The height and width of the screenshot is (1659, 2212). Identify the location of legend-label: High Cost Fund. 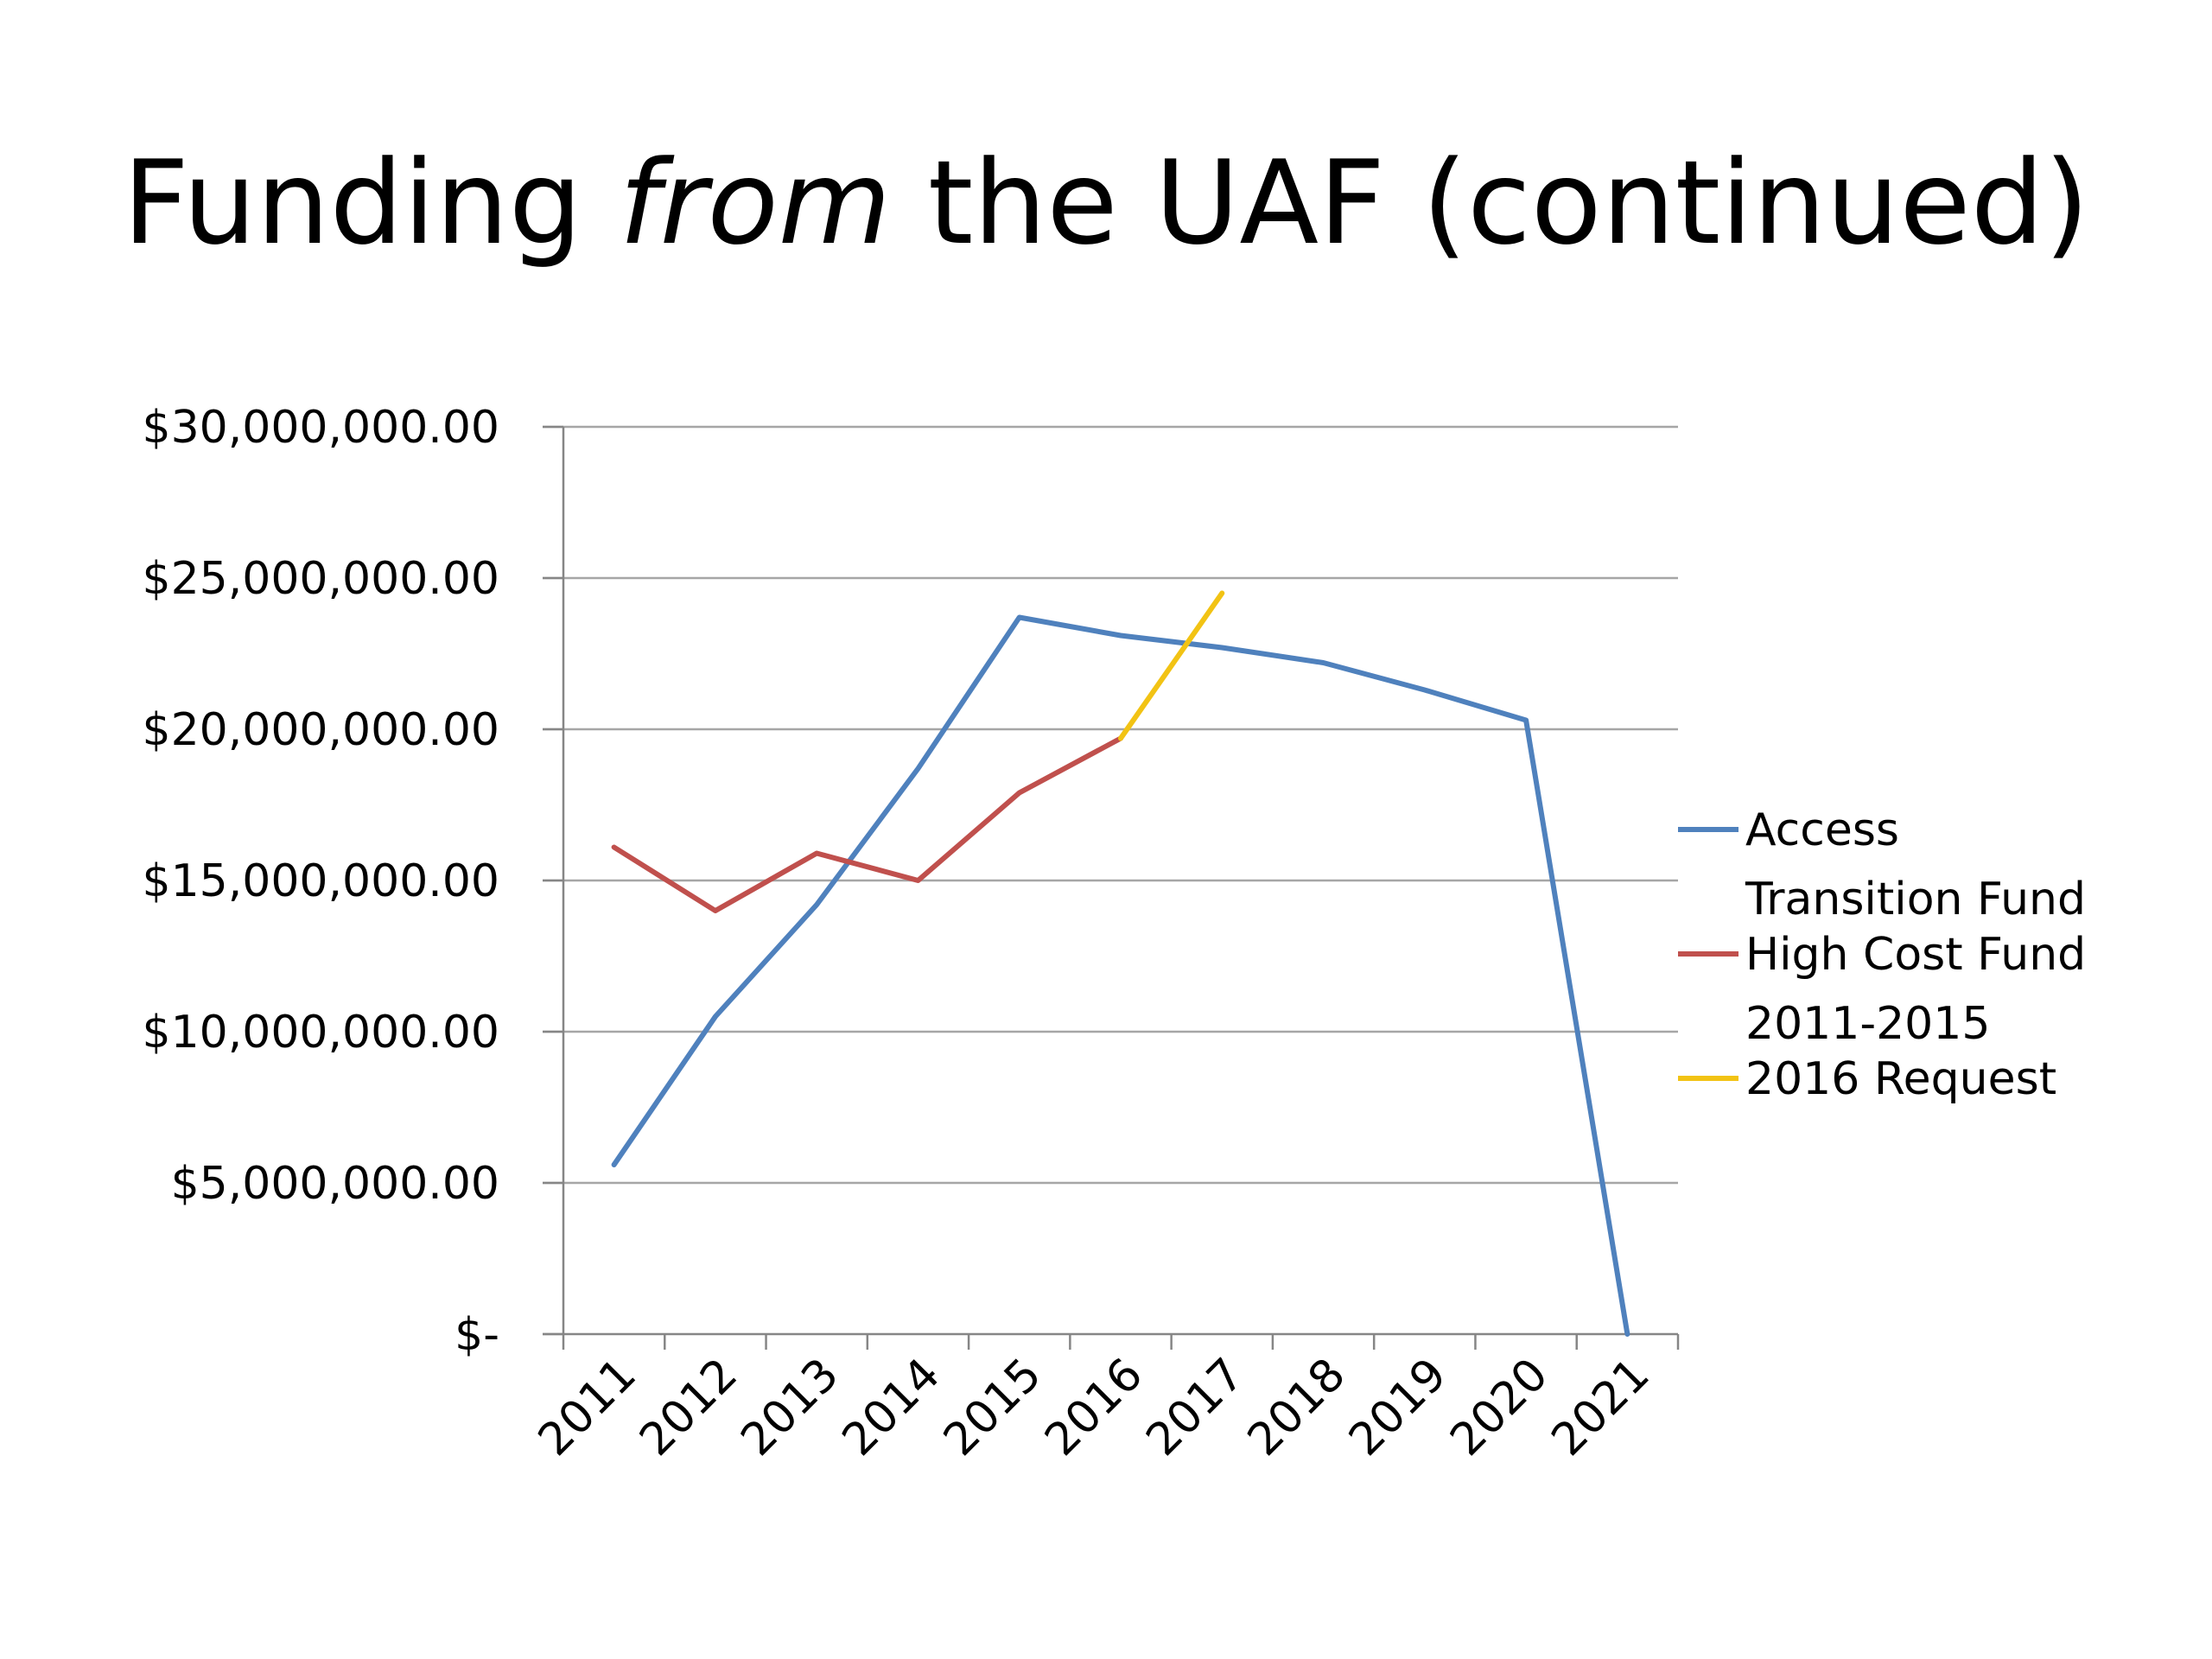
(1916, 955).